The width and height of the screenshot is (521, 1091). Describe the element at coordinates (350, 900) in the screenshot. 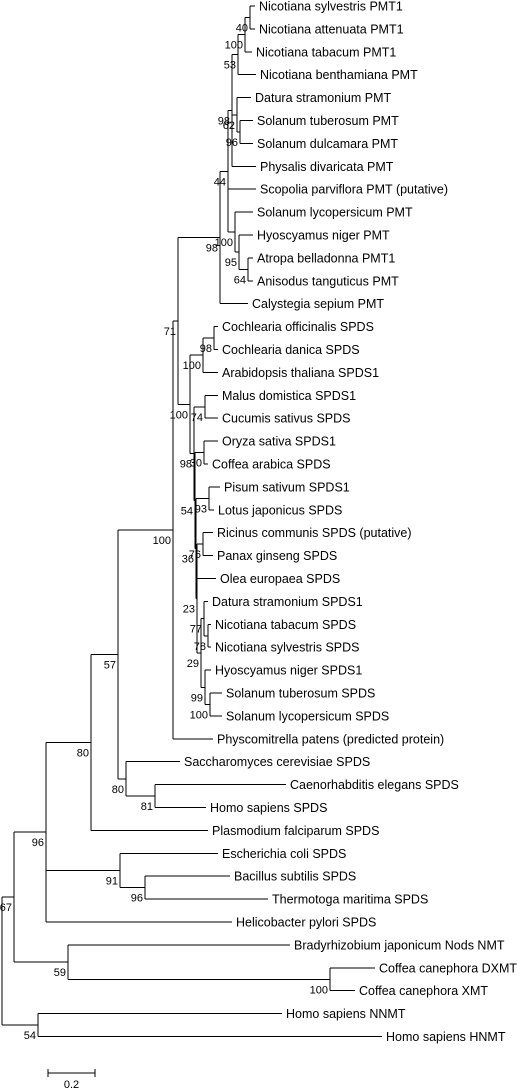

I see `leaf-thermotoga-maritima-spds-label: Thermotoga maritima SPDS` at that location.